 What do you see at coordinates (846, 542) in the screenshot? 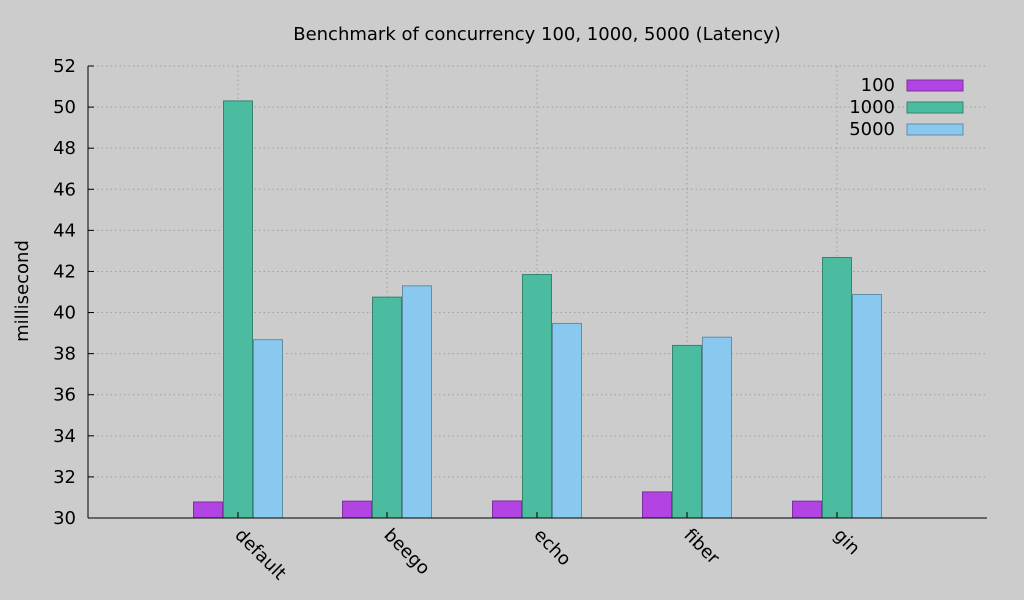
I see `x-tick-label: gin` at bounding box center [846, 542].